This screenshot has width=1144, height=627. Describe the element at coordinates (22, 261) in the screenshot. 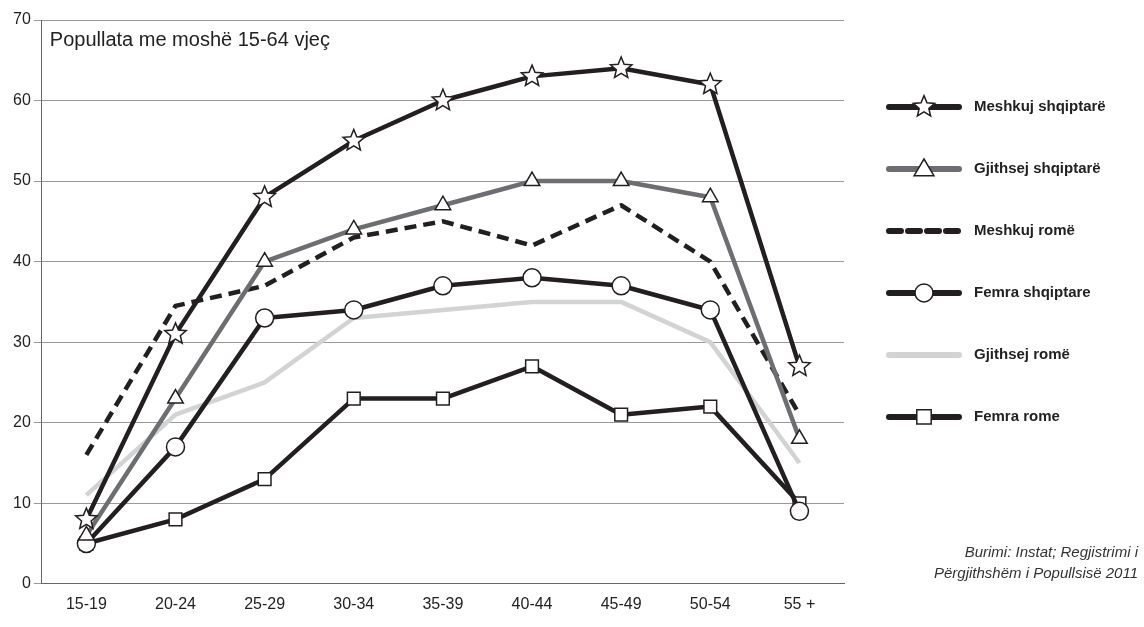

I see `y-tick-label: 40` at that location.